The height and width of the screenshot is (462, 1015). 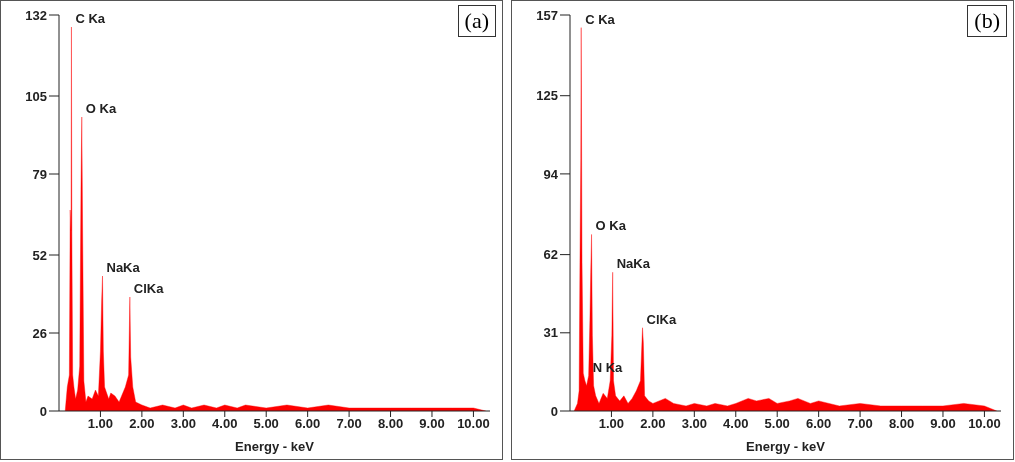 What do you see at coordinates (987, 21) in the screenshot?
I see `chart-title: (b)` at bounding box center [987, 21].